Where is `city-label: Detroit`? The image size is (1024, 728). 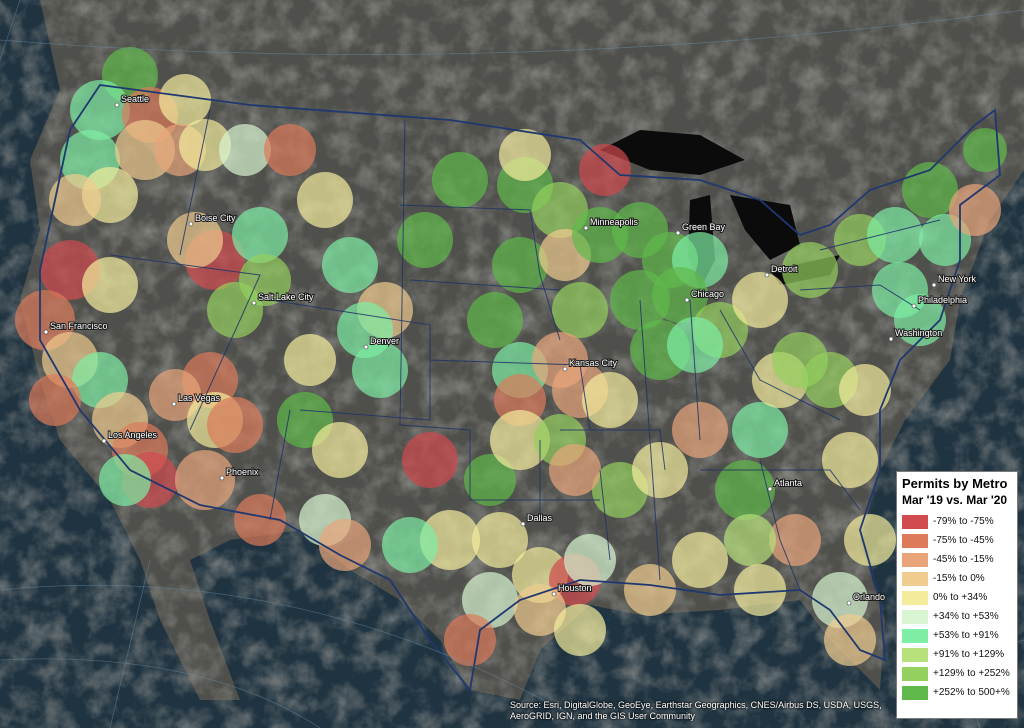 city-label: Detroit is located at coordinates (784, 269).